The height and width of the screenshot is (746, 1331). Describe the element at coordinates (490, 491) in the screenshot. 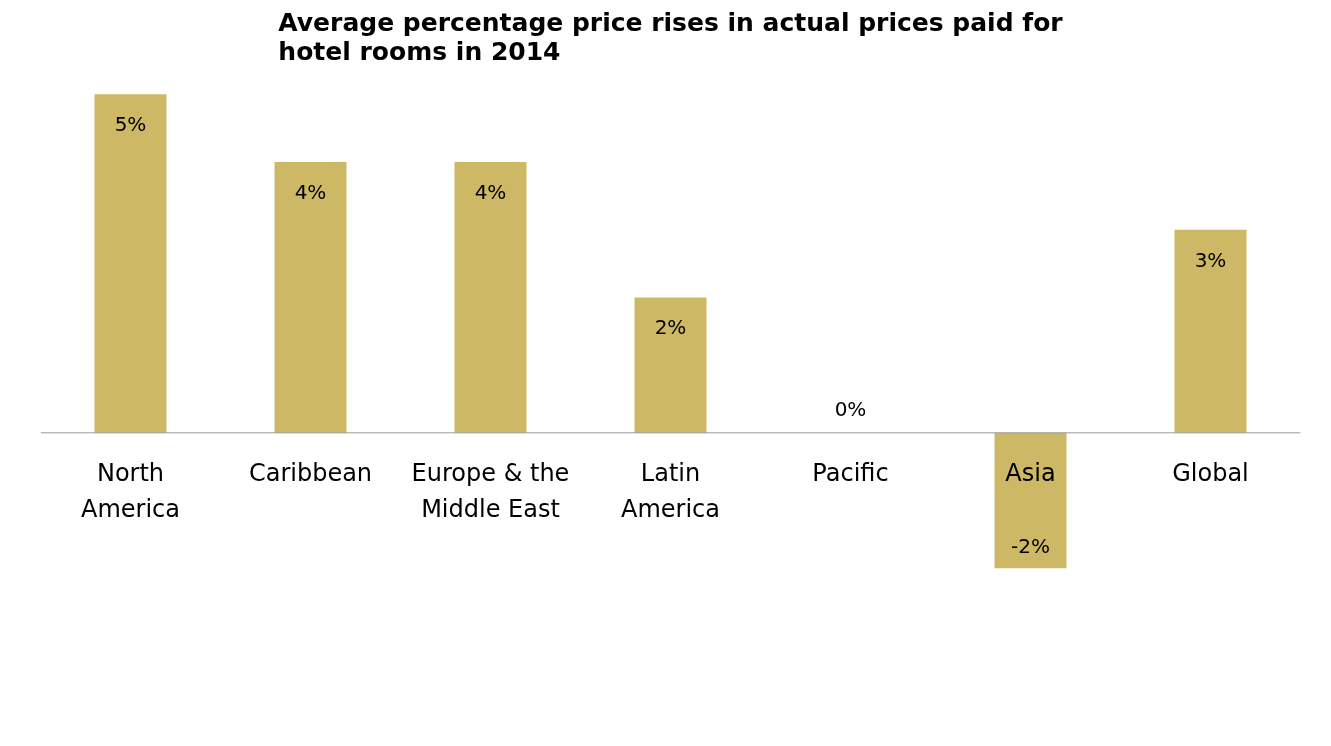

I see `x-tick-label: Europe & the Middle East` at that location.